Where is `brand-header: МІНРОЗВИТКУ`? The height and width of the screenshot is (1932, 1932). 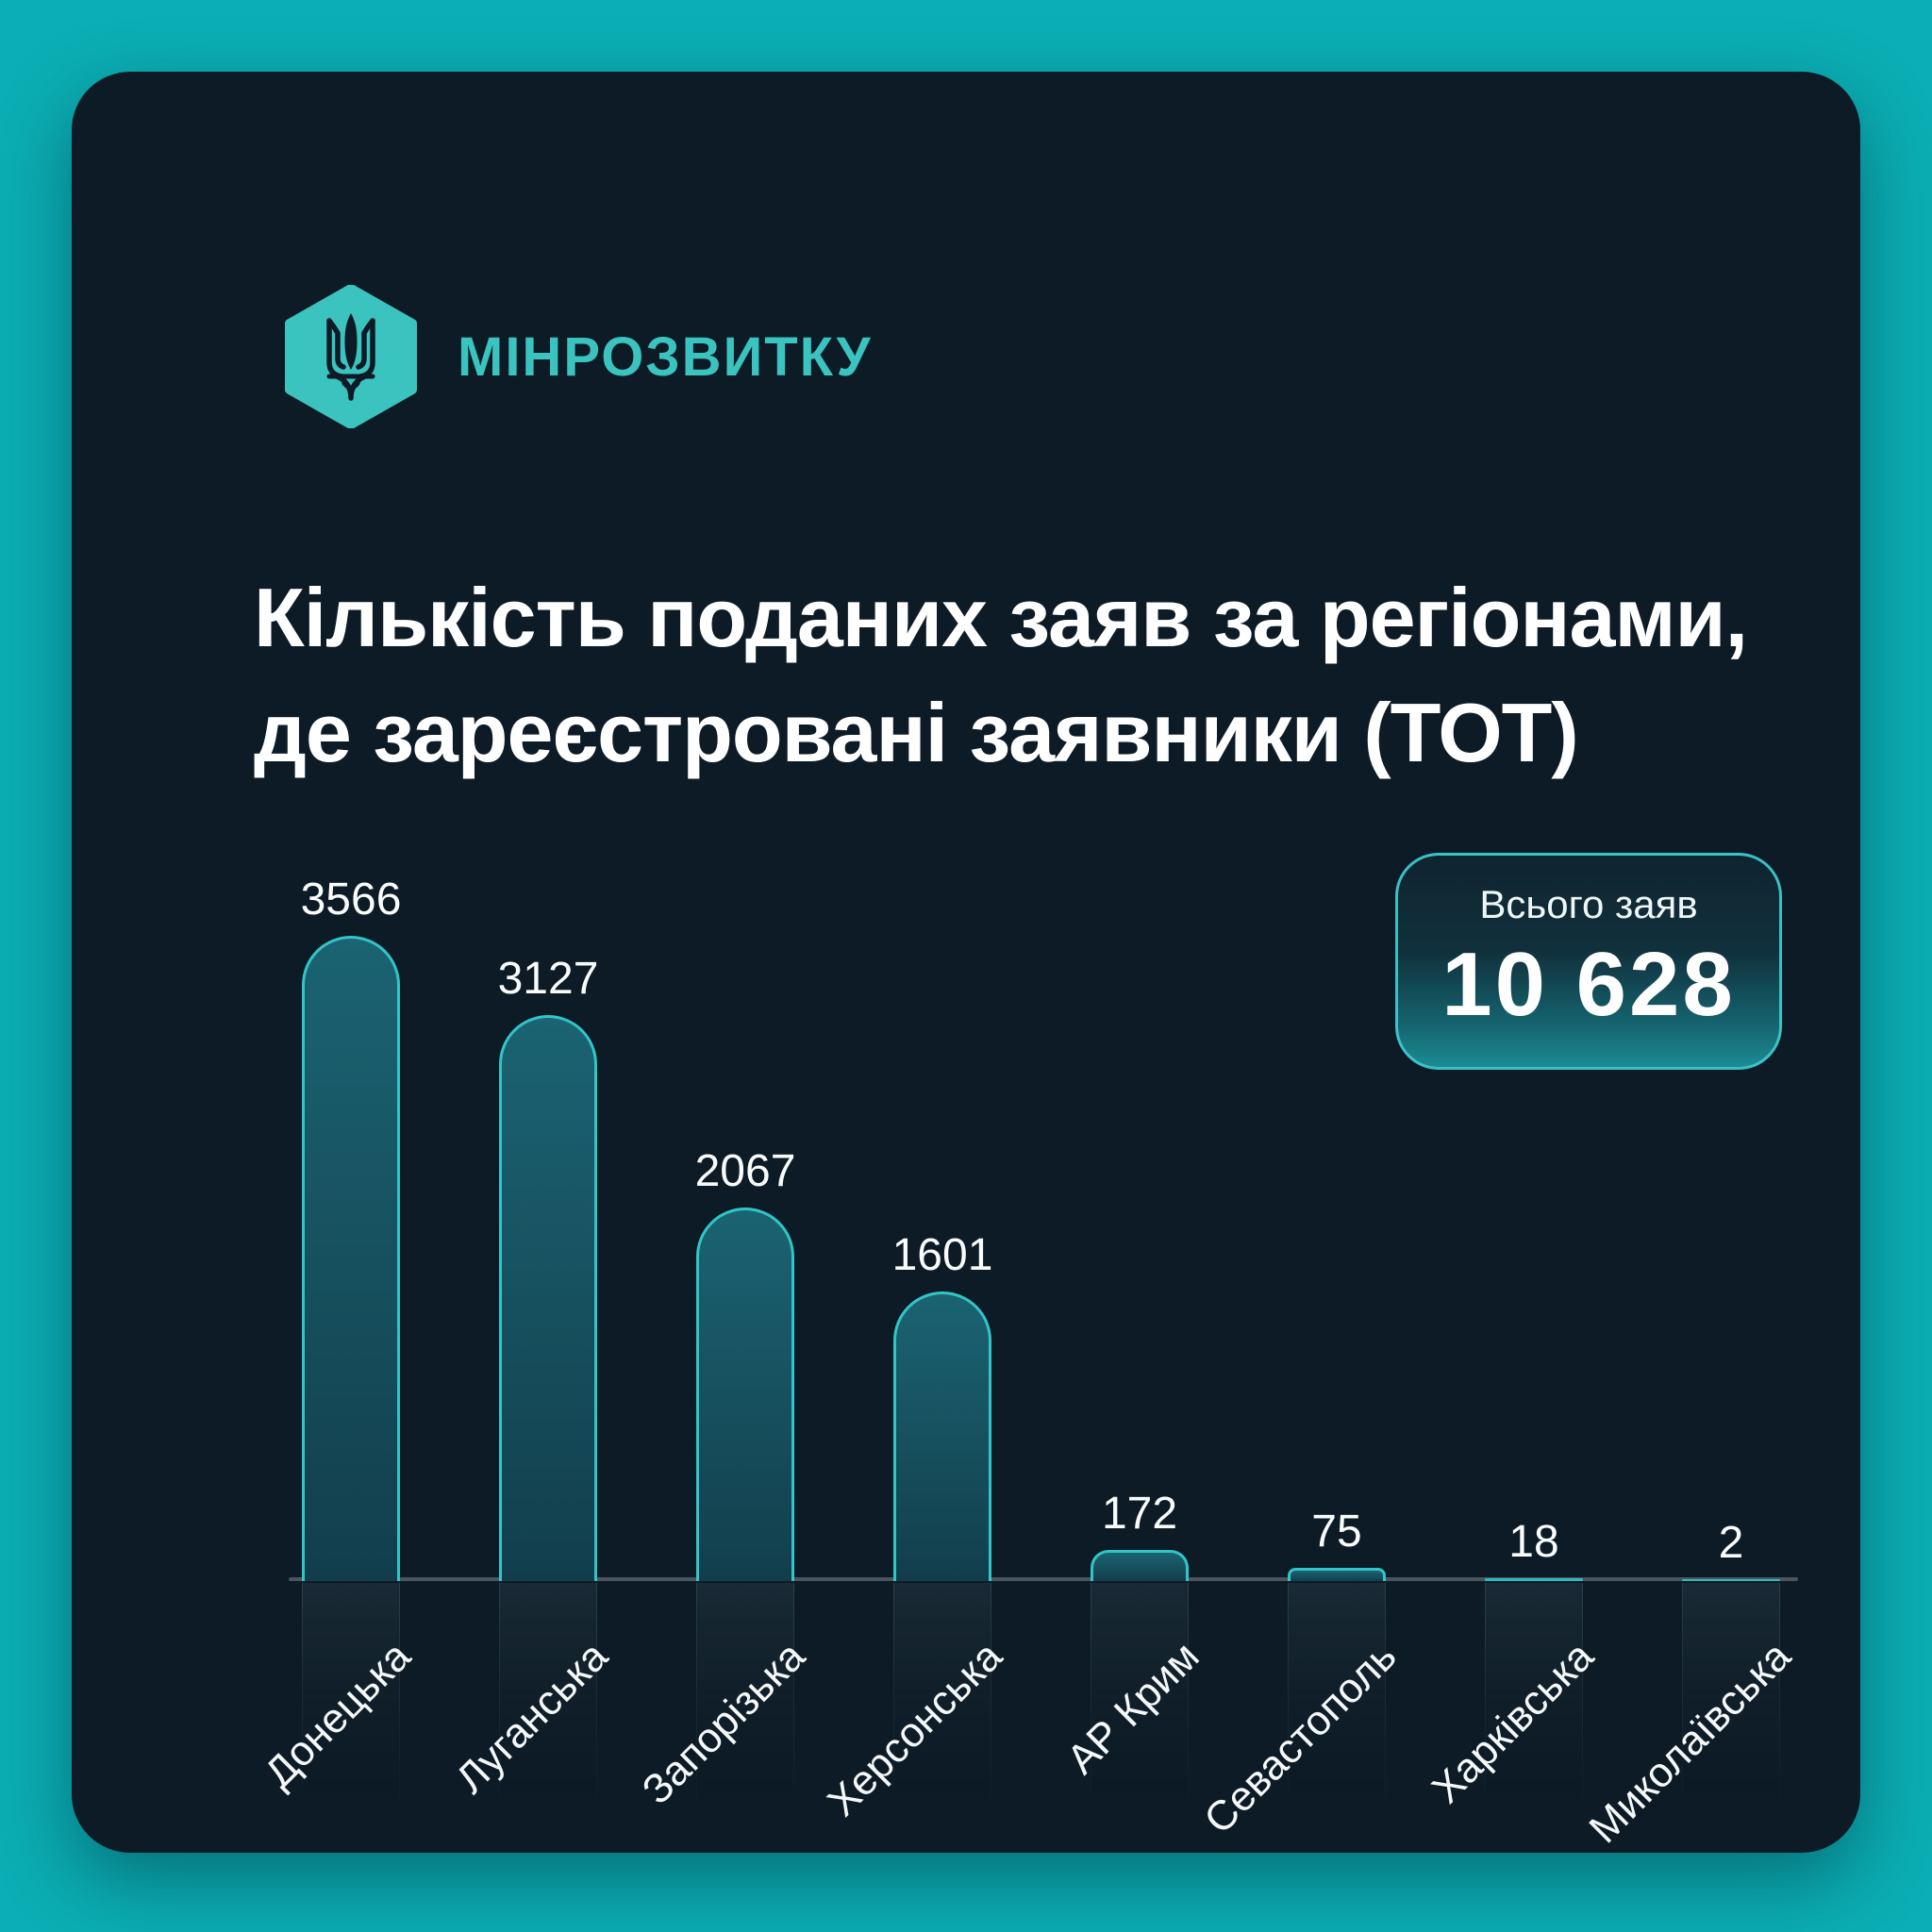
brand-header: МІНРОЗВИТКУ is located at coordinates (578, 356).